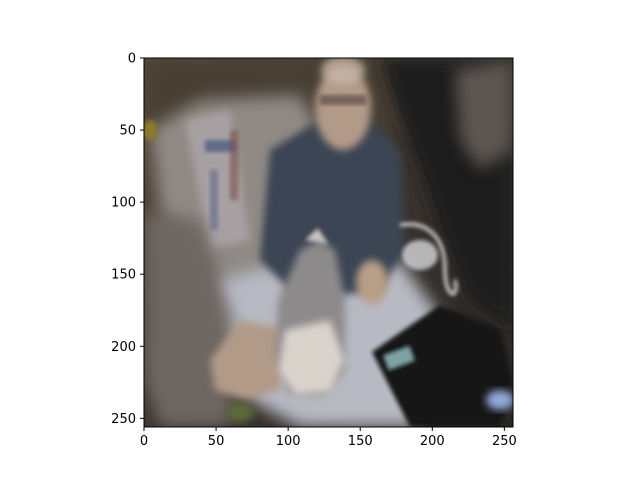 This screenshot has width=640, height=480. Describe the element at coordinates (123, 419) in the screenshot. I see `y-tick-label: 250` at that location.